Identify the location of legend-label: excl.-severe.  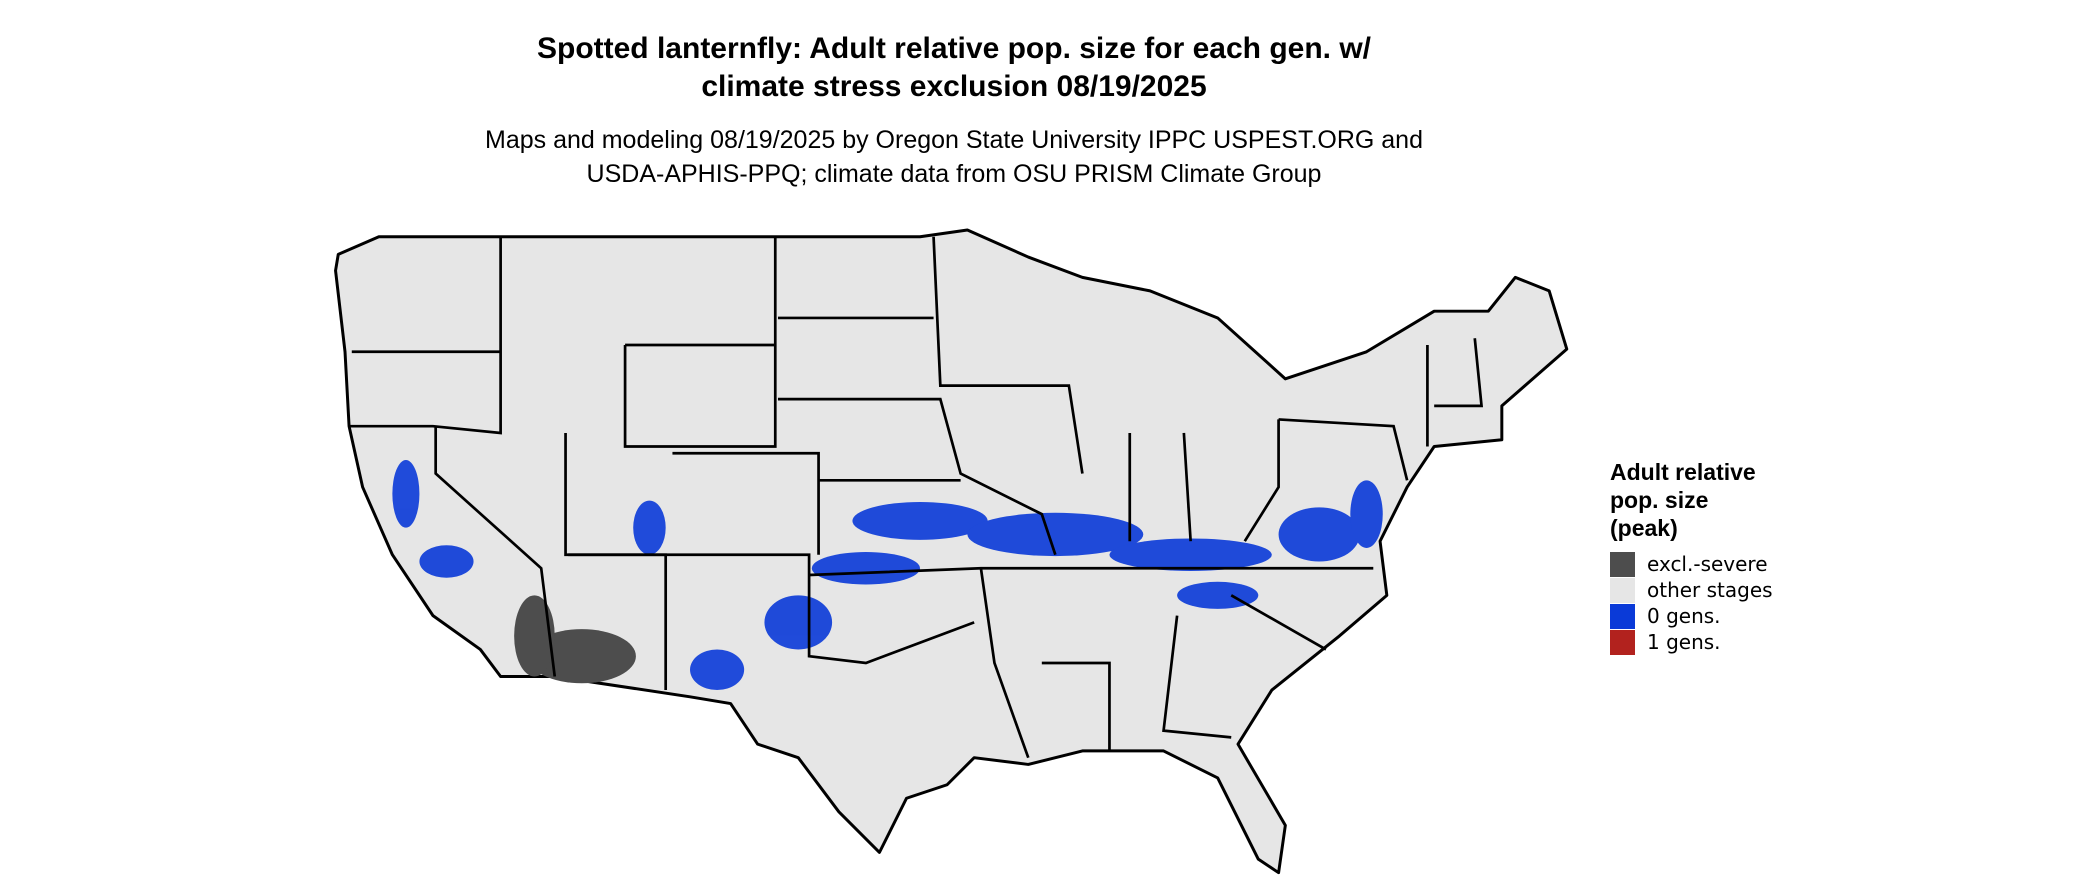
(1707, 564).